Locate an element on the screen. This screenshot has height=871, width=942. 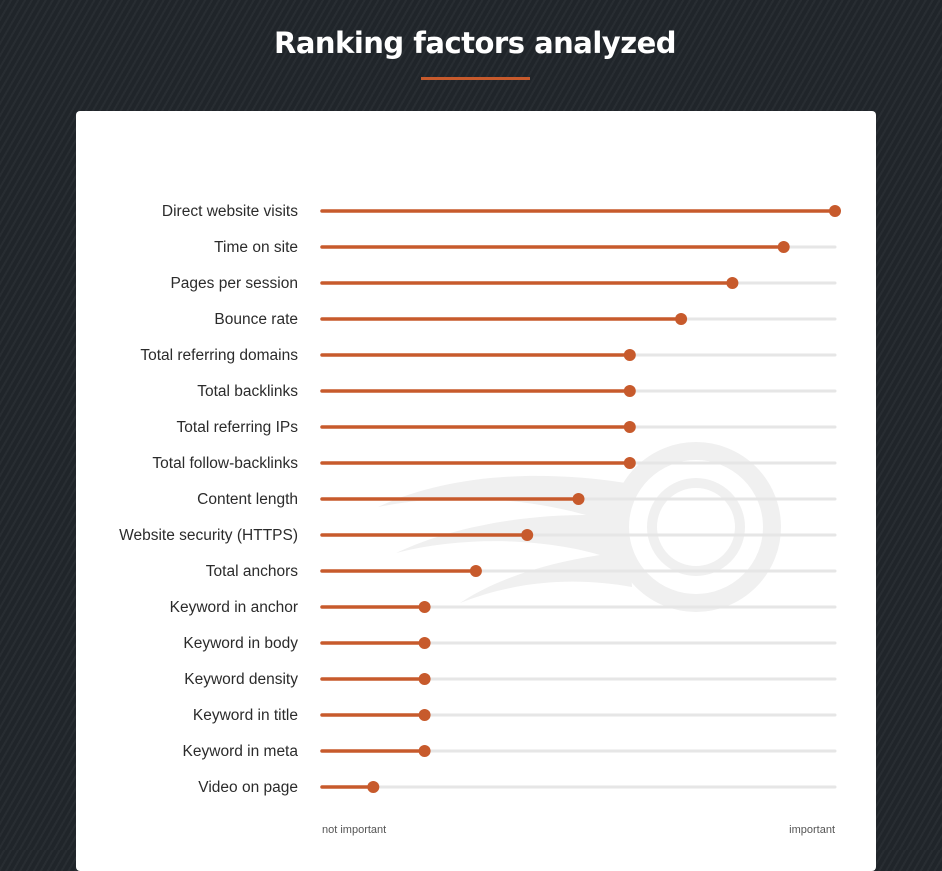
category-label: Content length is located at coordinates (247, 499).